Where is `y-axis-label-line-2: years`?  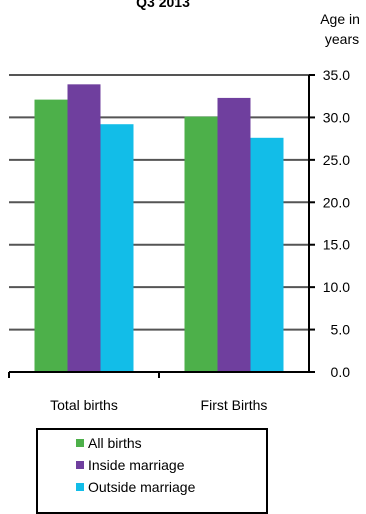 y-axis-label-line-2: years is located at coordinates (342, 39).